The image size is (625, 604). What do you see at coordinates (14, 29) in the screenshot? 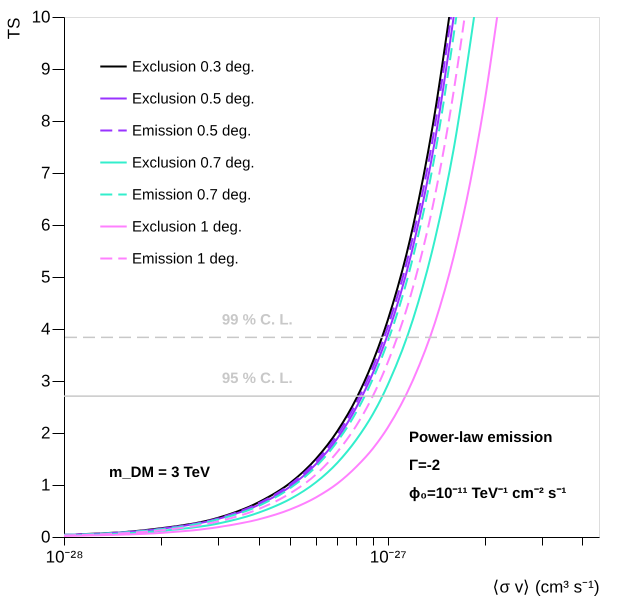
I see `y-axis-title: TS` at bounding box center [14, 29].